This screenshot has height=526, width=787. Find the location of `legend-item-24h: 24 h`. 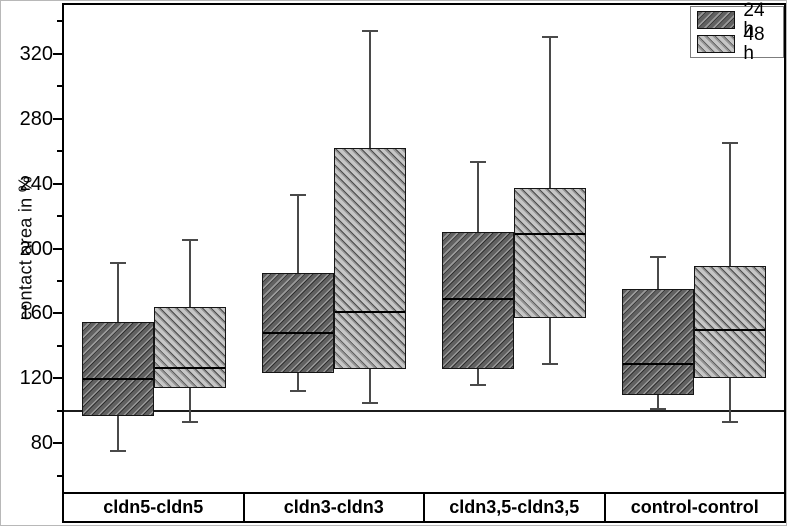

legend-item-24h: 24 h is located at coordinates (737, 20).